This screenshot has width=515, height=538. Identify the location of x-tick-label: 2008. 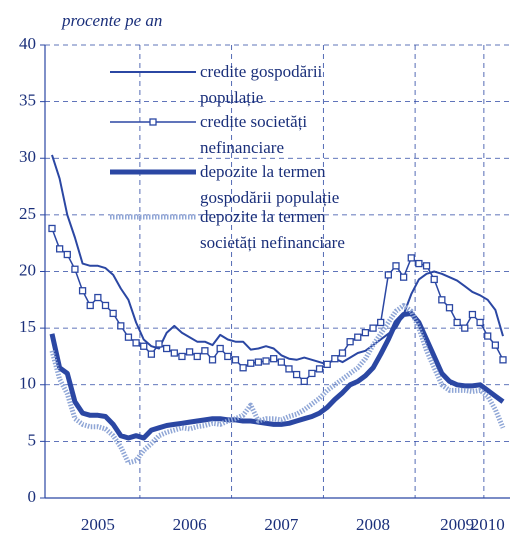
(373, 524).